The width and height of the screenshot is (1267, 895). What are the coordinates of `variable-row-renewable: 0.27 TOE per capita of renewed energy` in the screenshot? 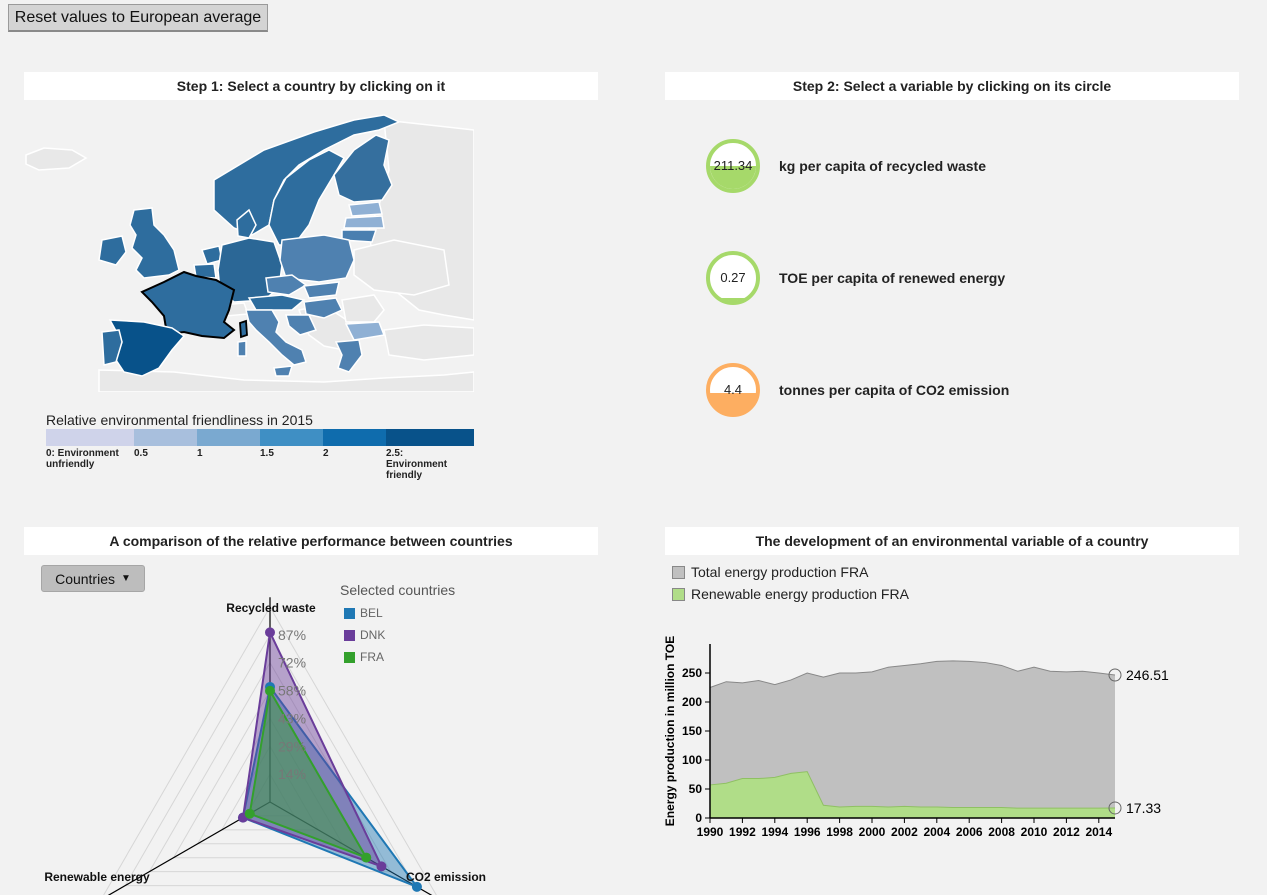 It's located at (855, 278).